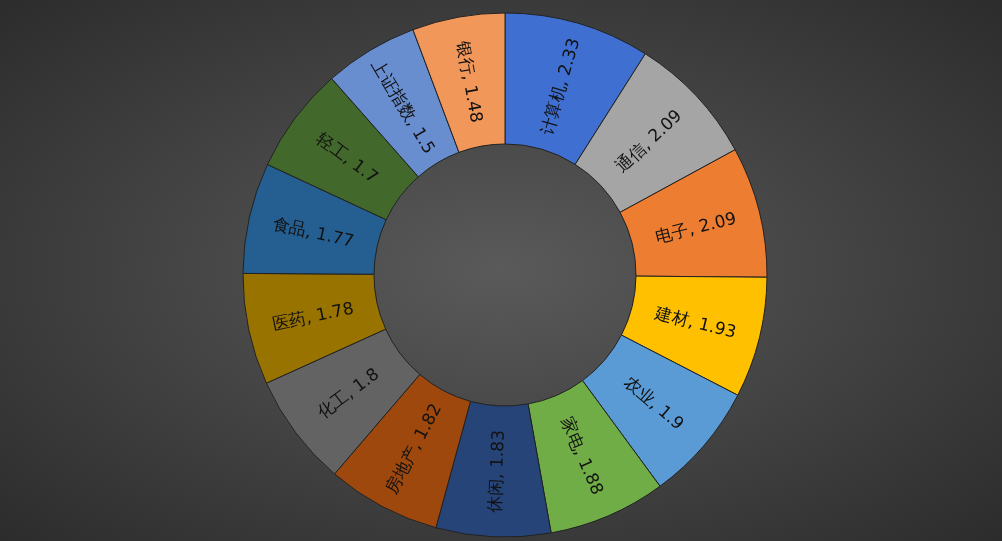 This screenshot has height=541, width=1002. Describe the element at coordinates (495, 496) in the screenshot. I see `slice-label: 休闲` at that location.